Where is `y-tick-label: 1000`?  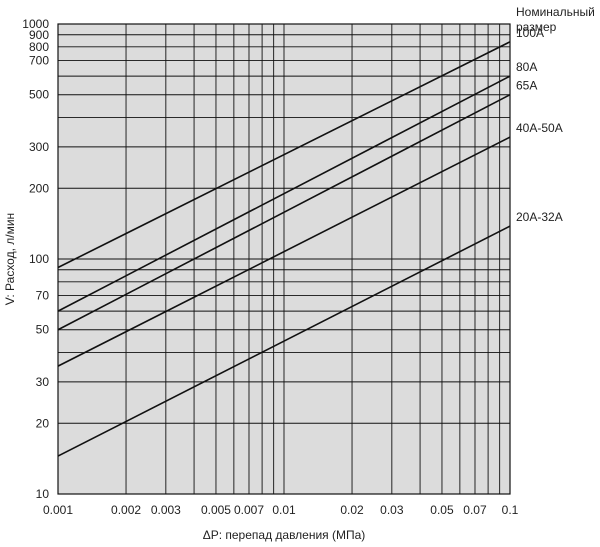 y-tick-label: 1000 is located at coordinates (35, 24).